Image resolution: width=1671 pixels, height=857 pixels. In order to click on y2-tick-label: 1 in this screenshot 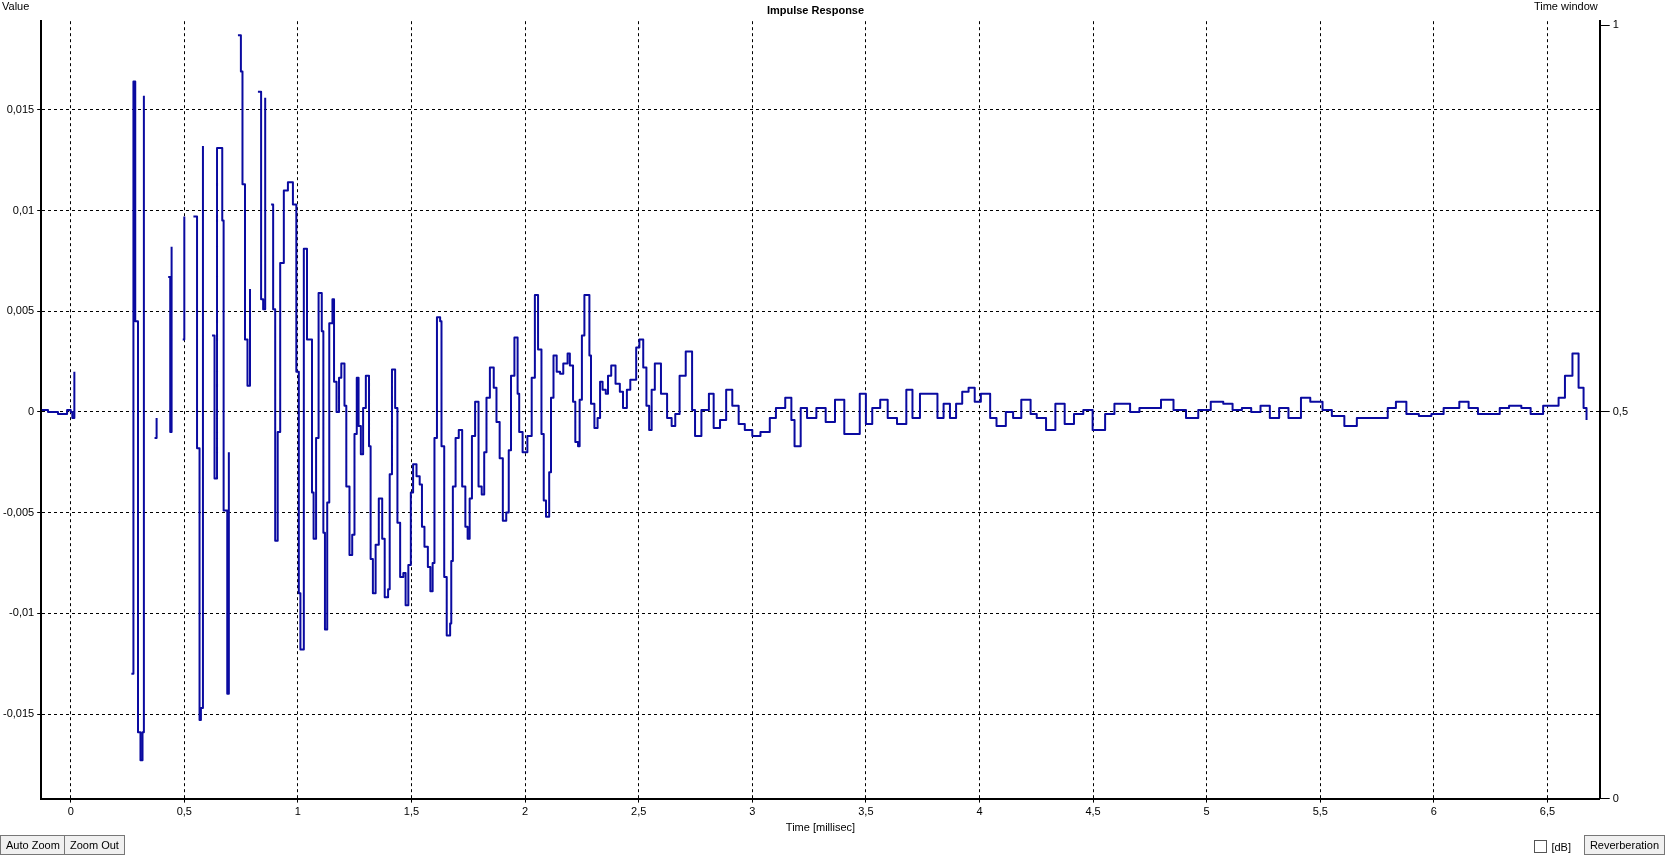, I will do `click(1615, 24)`.